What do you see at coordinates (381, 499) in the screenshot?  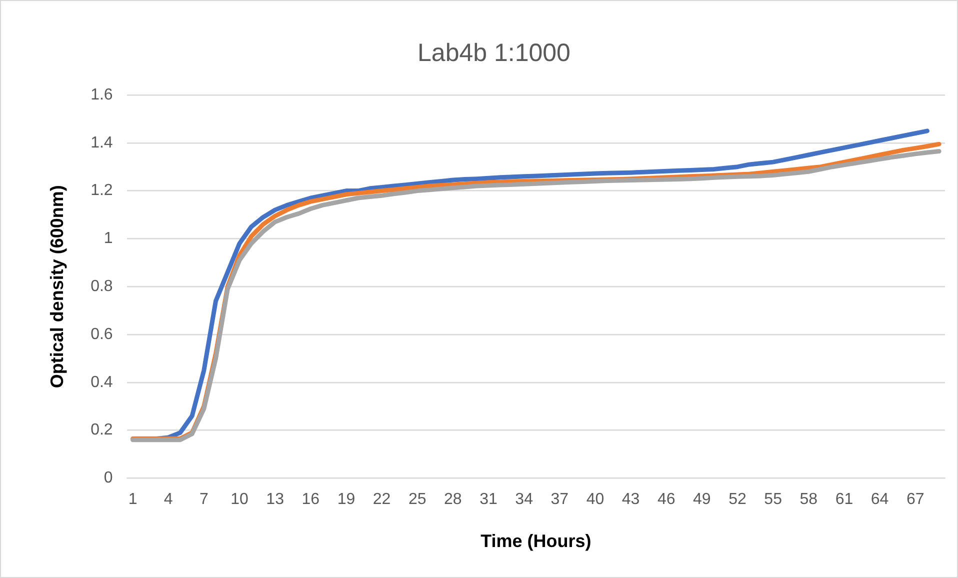 I see `x-tick-label: 22` at bounding box center [381, 499].